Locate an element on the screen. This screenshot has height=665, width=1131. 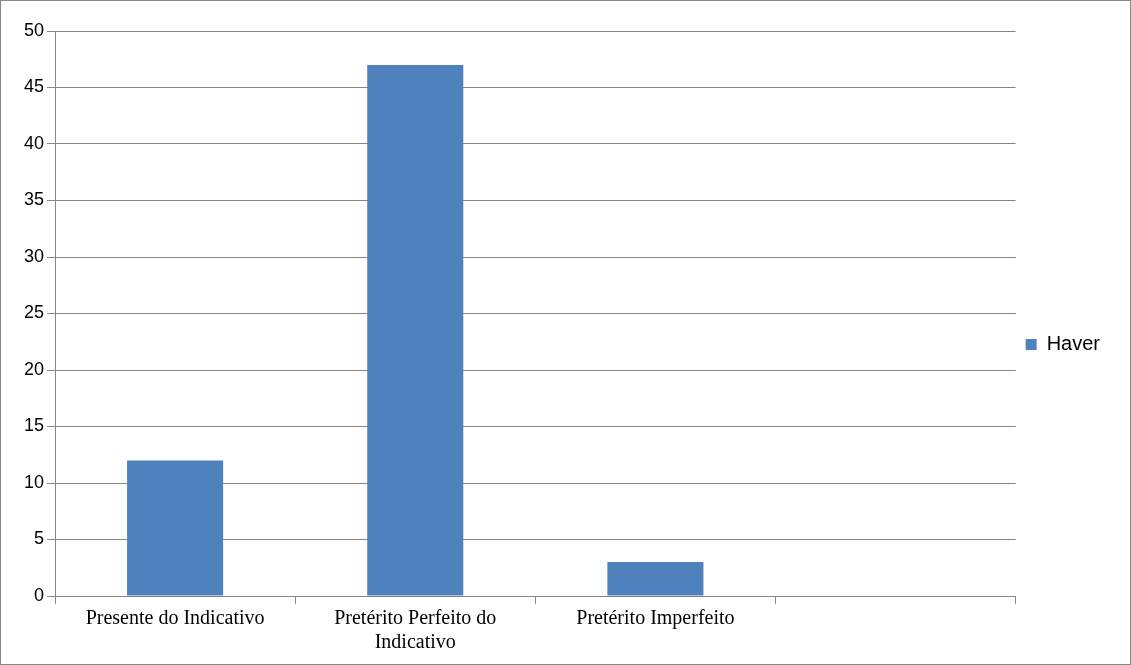
y-tick-label: 20 is located at coordinates (34, 368).